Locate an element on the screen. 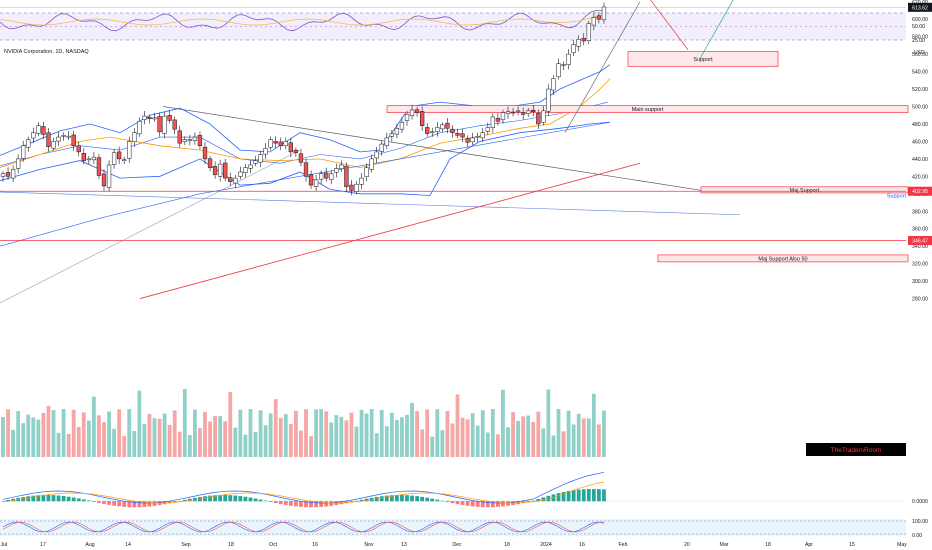  macd-line is located at coordinates (303, 488).